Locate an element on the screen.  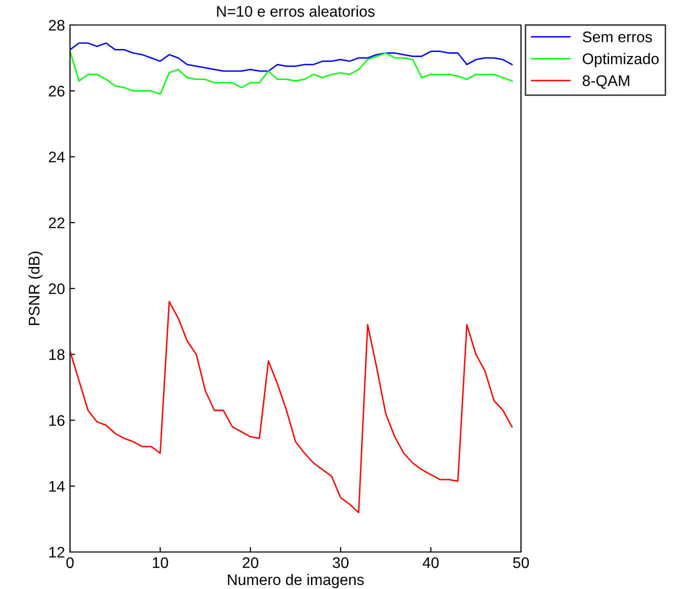
chart-title: N=10 e erros aleatorios is located at coordinates (296, 11).